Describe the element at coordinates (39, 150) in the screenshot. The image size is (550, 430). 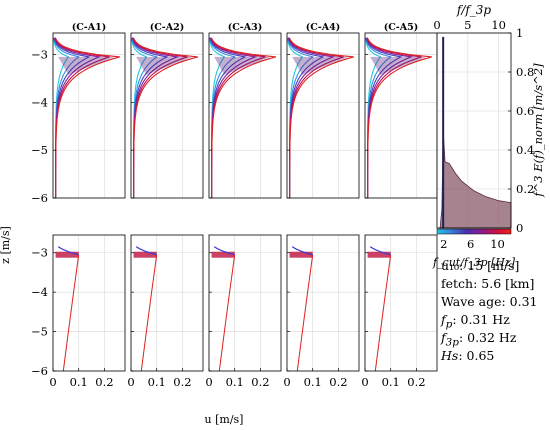
I see `y-tick-label: −5` at that location.